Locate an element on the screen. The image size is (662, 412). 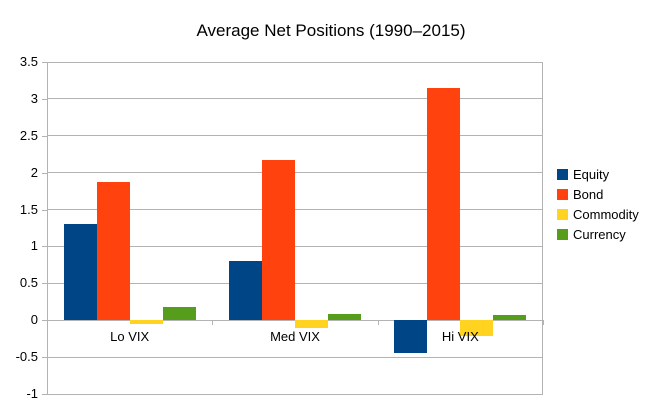
y-axis-tick-label: 0 is located at coordinates (34, 320).